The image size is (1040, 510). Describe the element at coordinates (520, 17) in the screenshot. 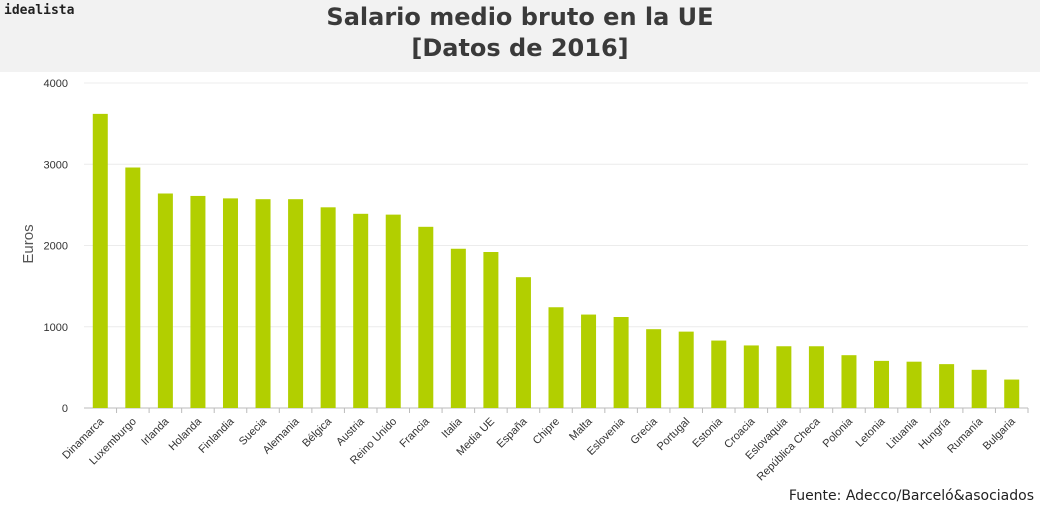

I see `chart-title: Salario medio bruto en la UE` at that location.